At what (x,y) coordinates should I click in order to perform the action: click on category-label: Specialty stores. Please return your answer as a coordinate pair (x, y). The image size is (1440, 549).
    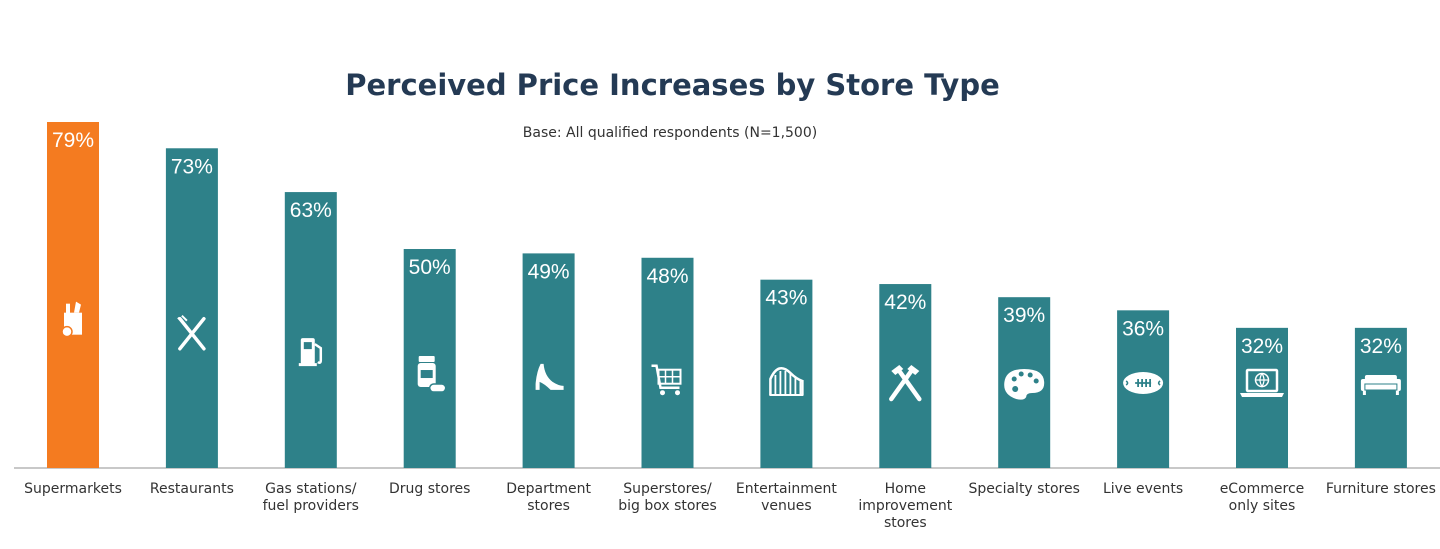
    Looking at the image, I should click on (1024, 489).